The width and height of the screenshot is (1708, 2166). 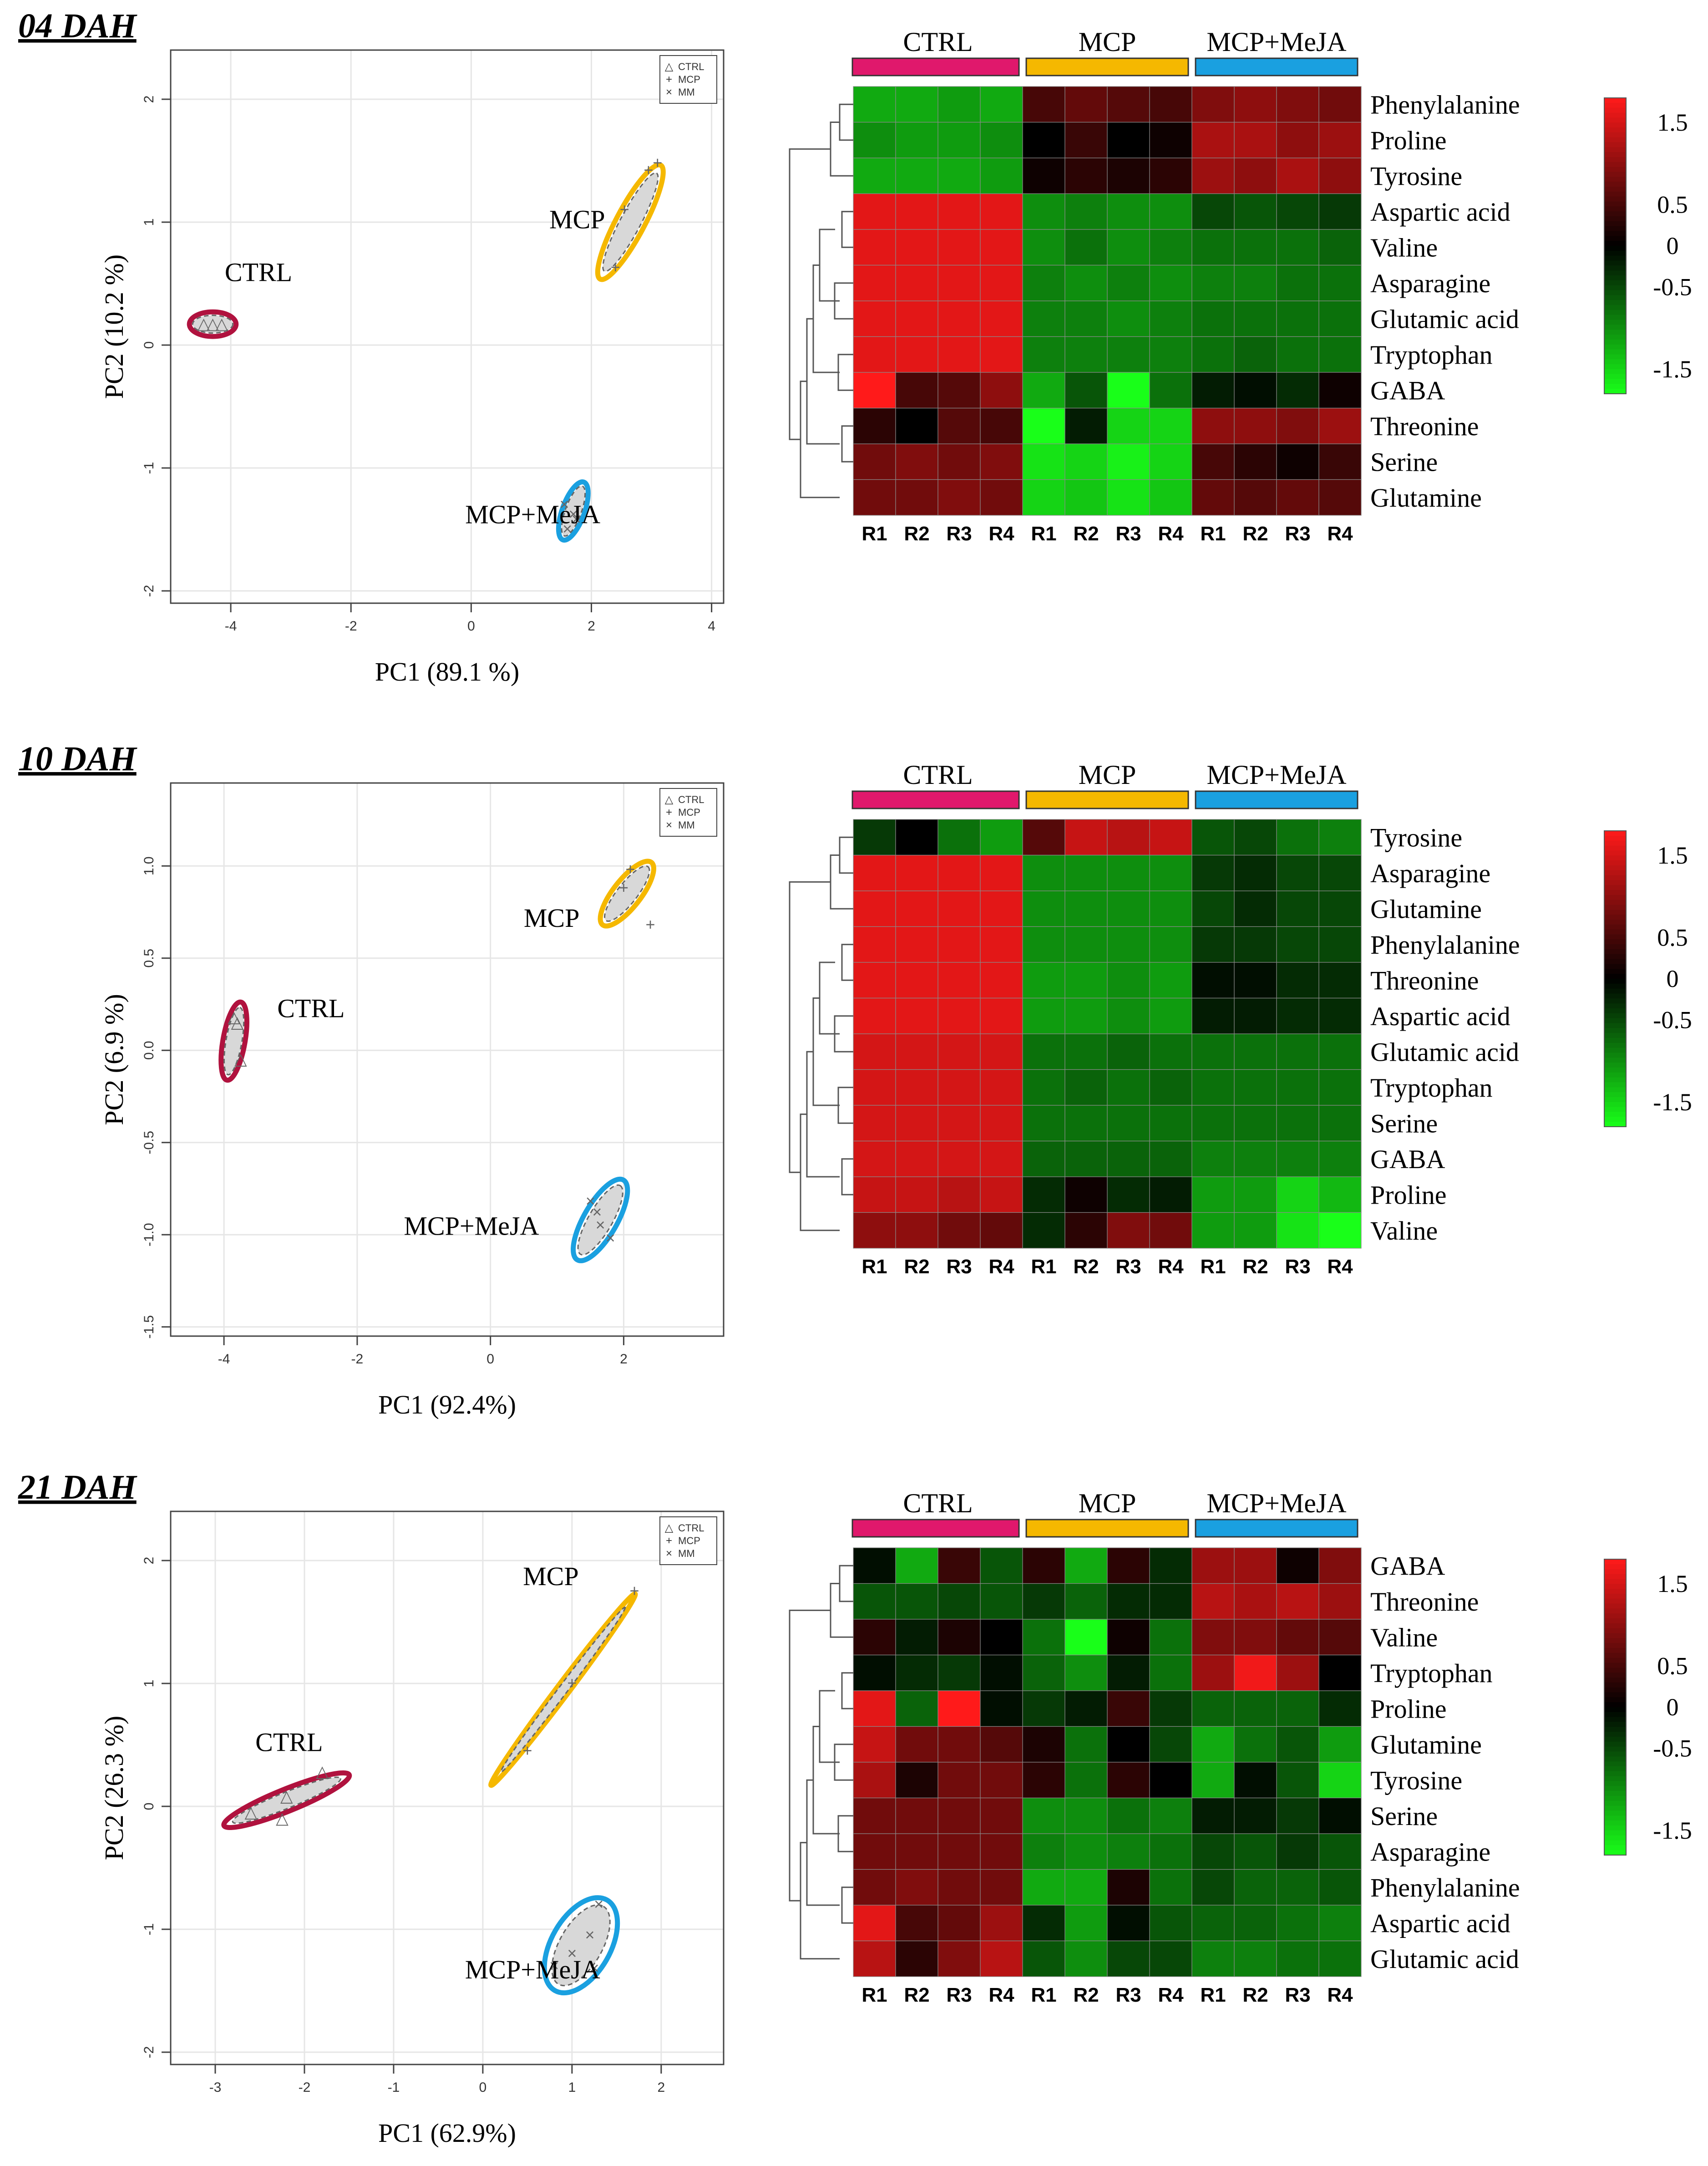 What do you see at coordinates (1431, 355) in the screenshot?
I see `row-label: Tryptophan` at bounding box center [1431, 355].